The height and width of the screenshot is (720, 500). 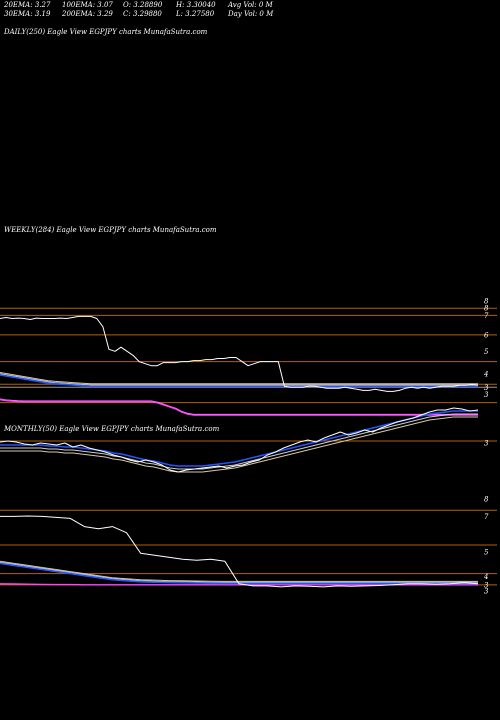 I want to click on monthly-ytick-4: 3, so click(x=486, y=585).